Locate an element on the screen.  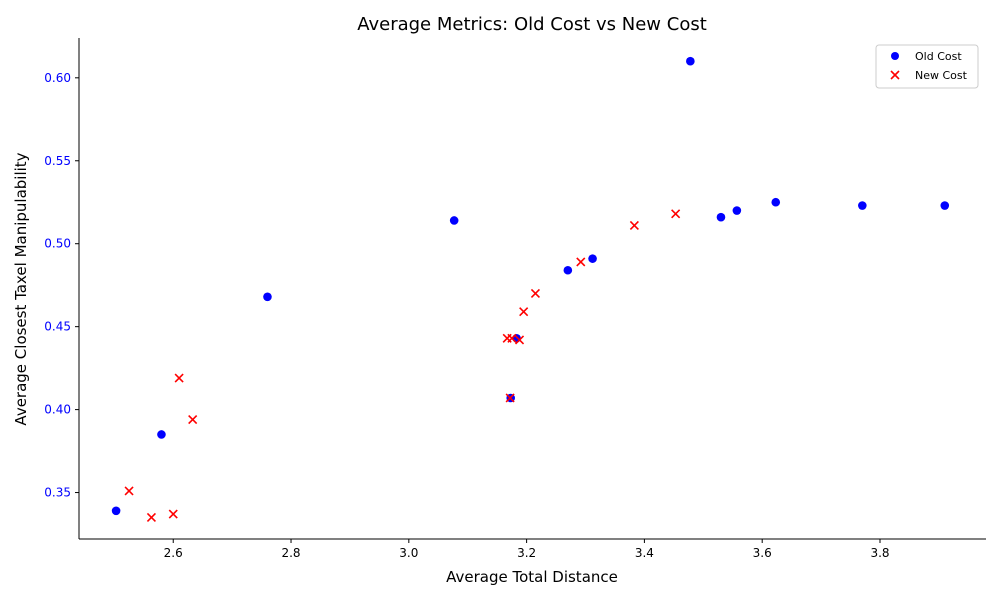
x-axis-label: Average Total Distance is located at coordinates (532, 577).